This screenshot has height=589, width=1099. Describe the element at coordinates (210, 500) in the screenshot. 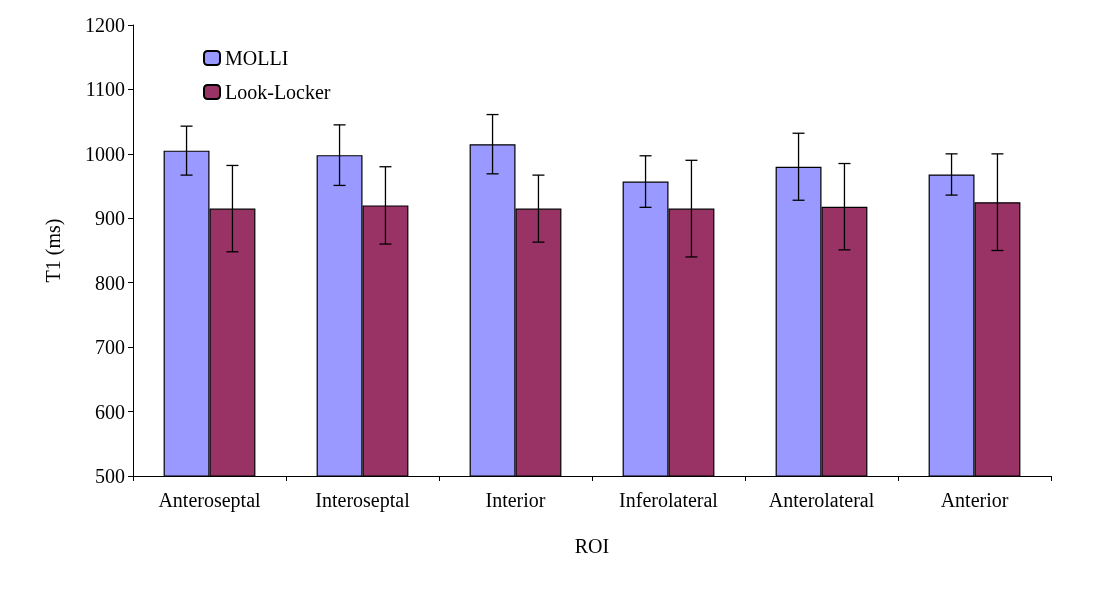

I see `x-tick-label: Anteroseptal` at that location.